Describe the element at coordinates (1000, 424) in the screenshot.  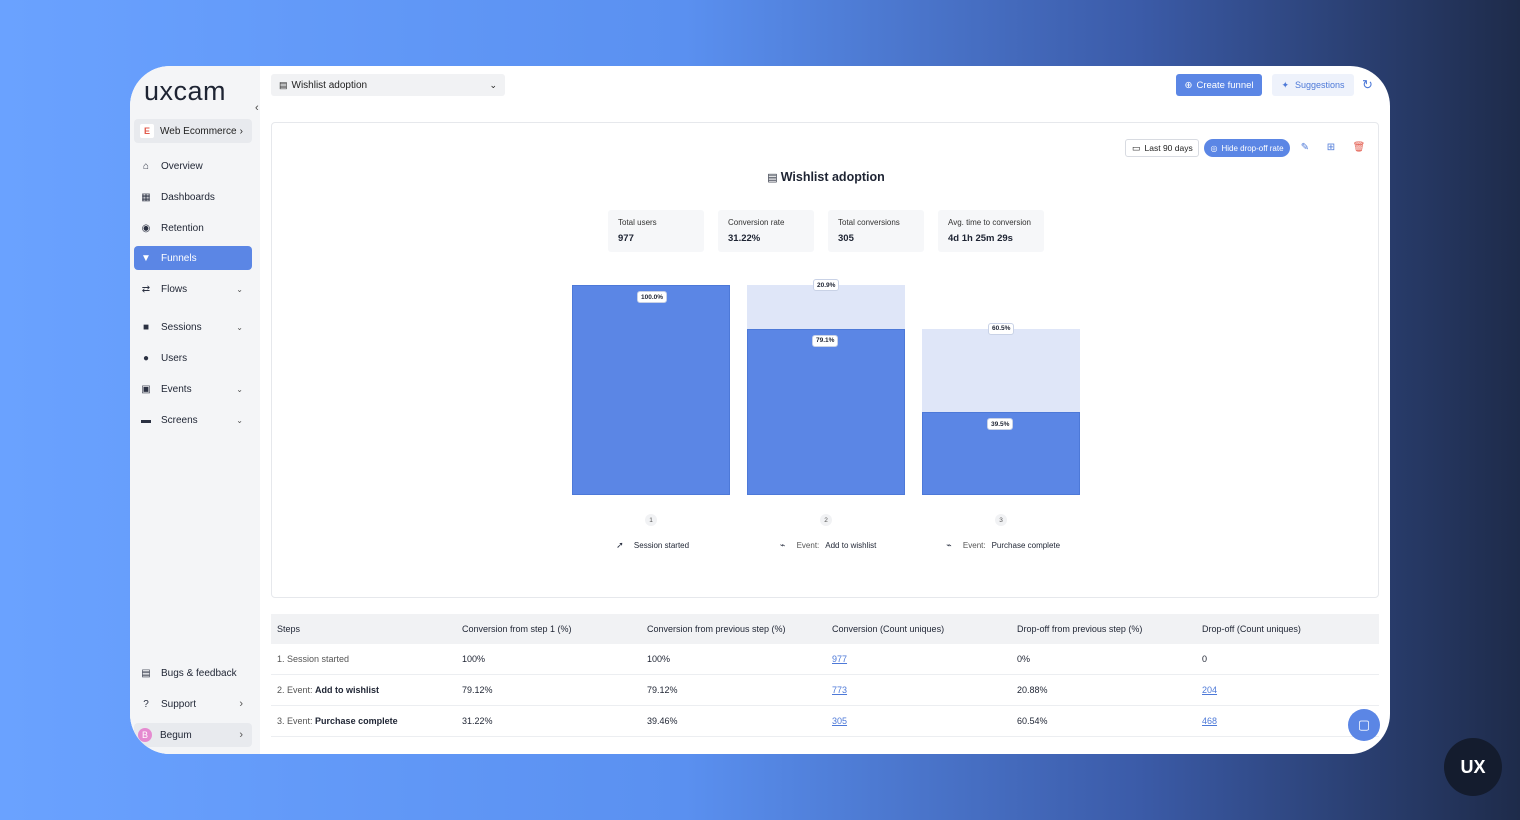
I see `conversion-label: 39.5%` at that location.